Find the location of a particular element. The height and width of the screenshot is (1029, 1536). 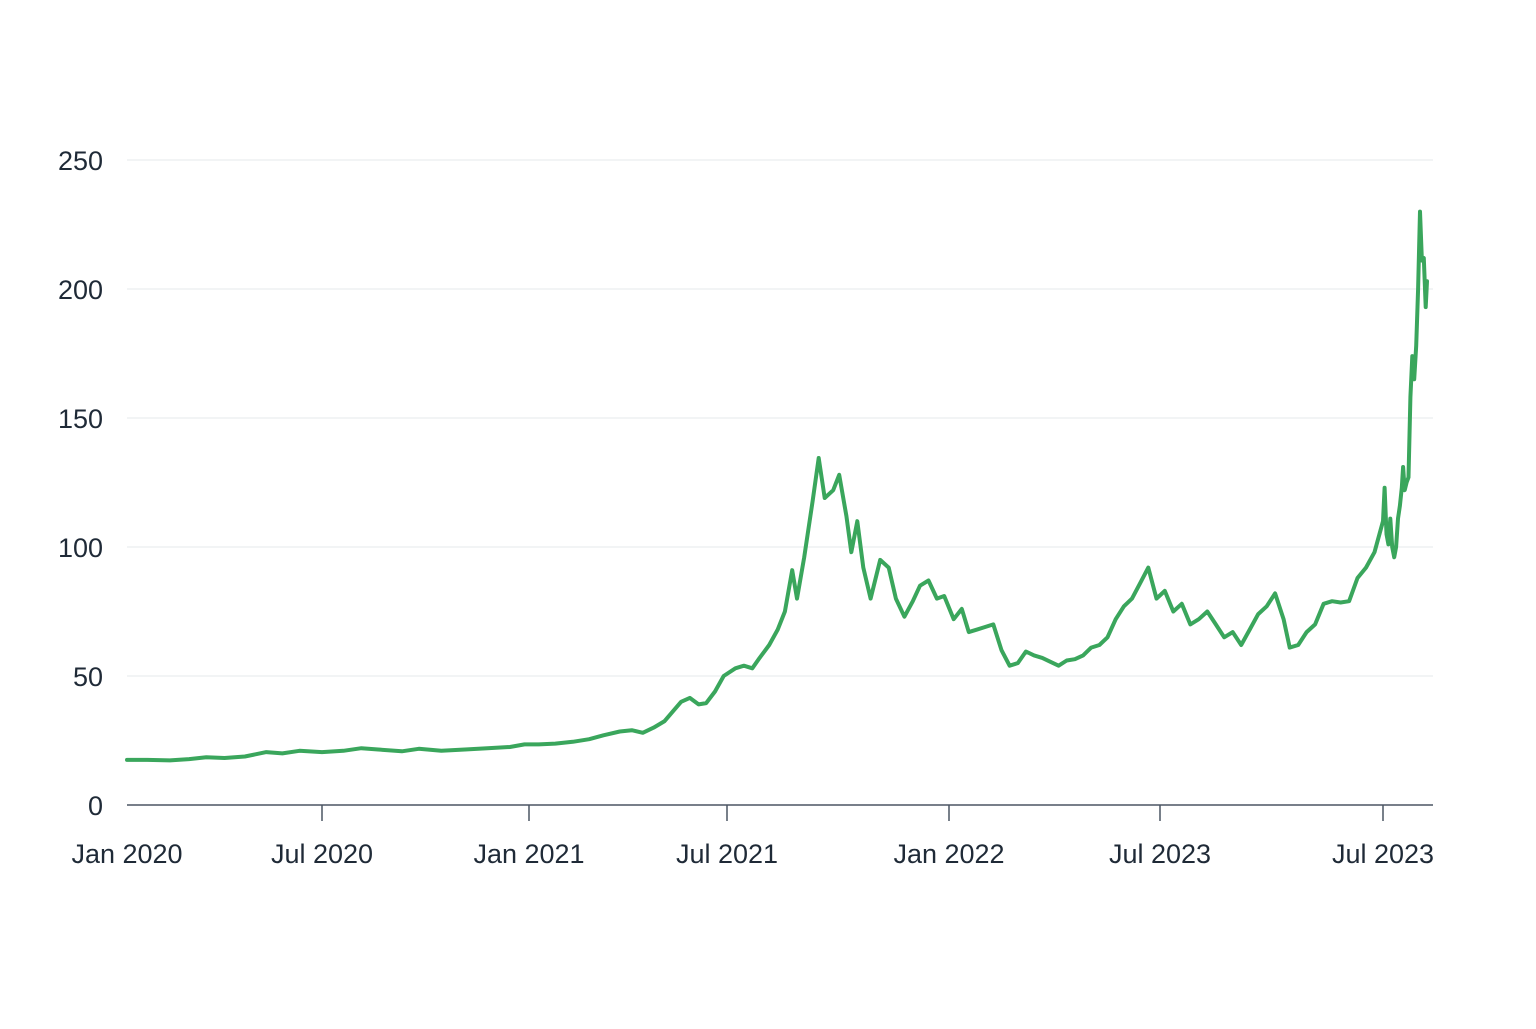

x-tick-label: Jul 2020 is located at coordinates (322, 854).